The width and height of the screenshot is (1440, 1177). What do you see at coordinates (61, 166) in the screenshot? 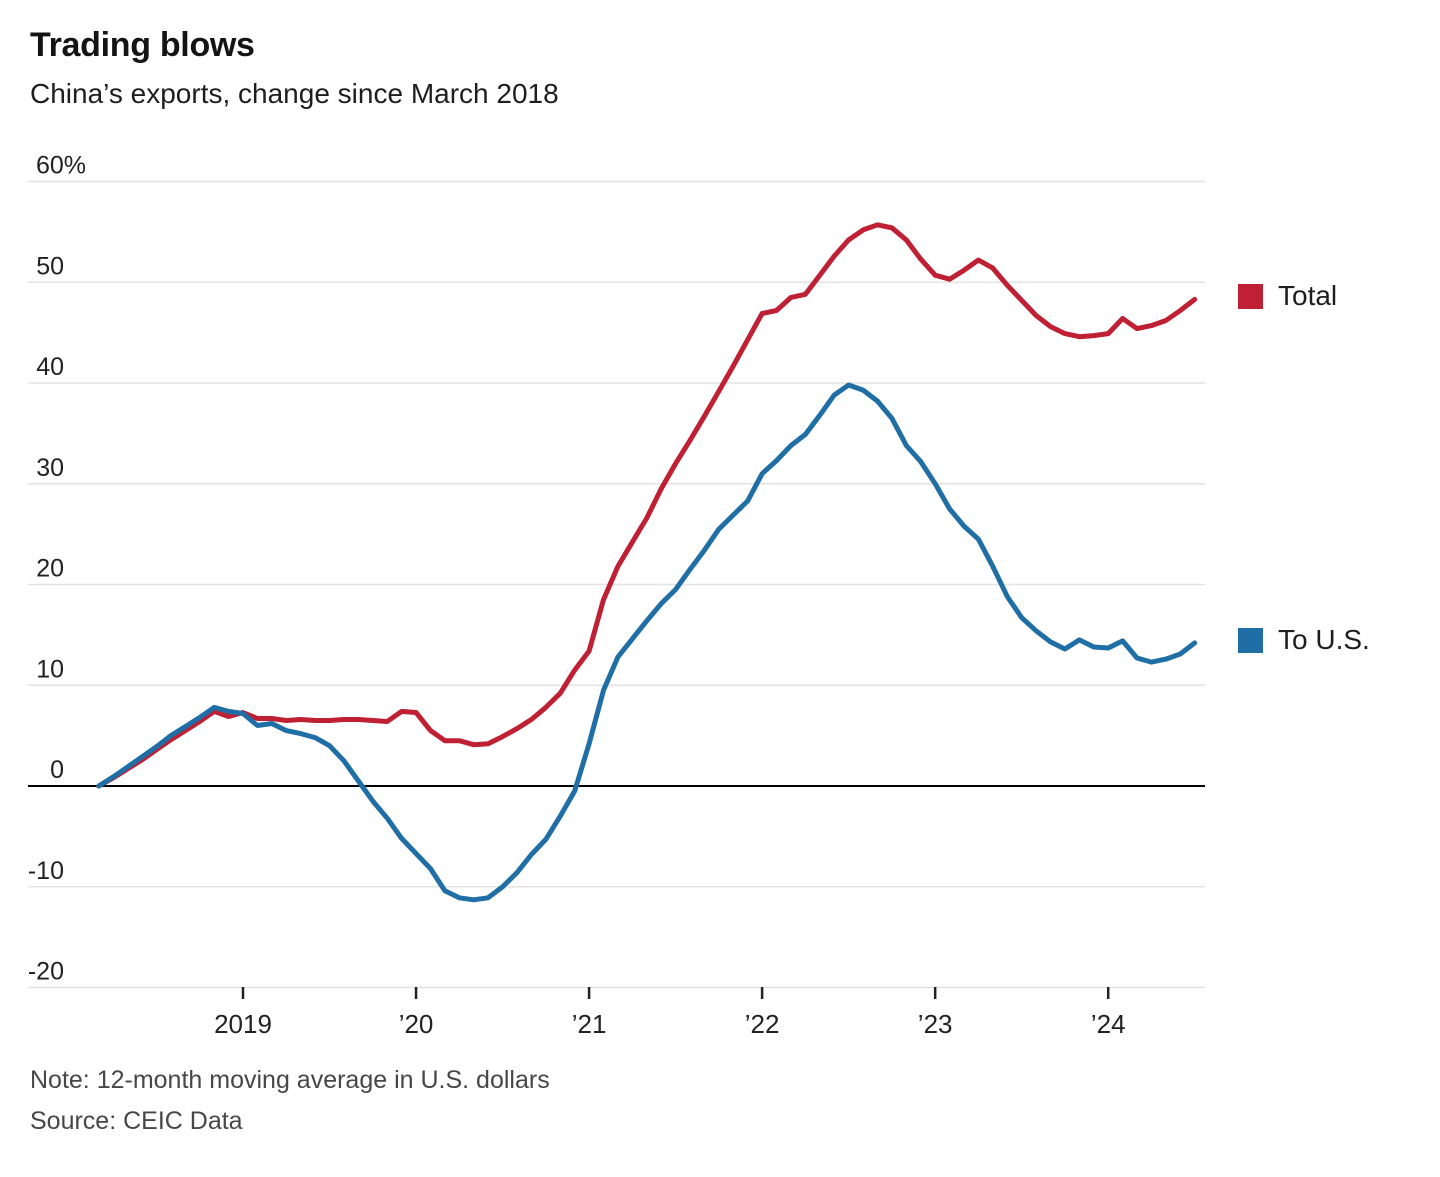
I see `y-axis-label: 60%` at bounding box center [61, 166].